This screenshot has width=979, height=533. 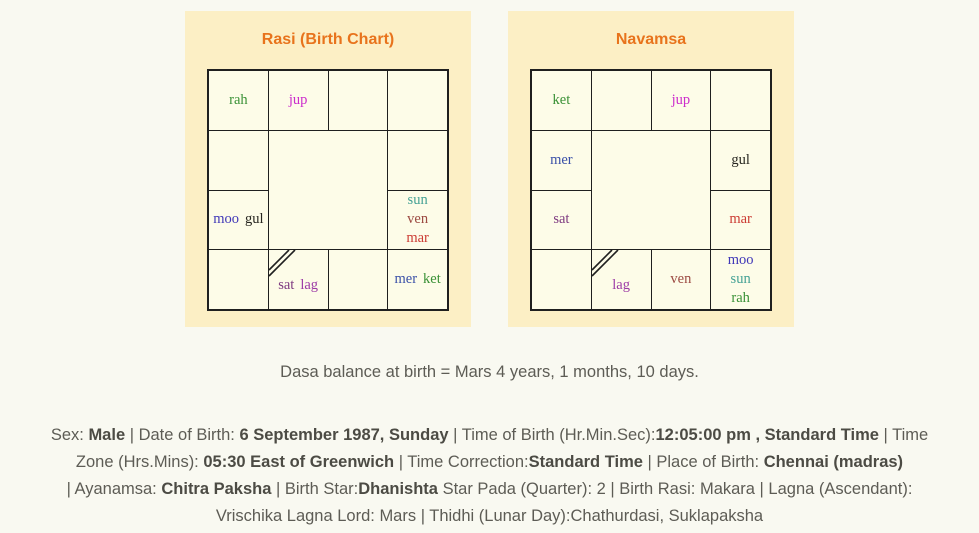 I want to click on chart-cell: moo sun rah, so click(x=740, y=279).